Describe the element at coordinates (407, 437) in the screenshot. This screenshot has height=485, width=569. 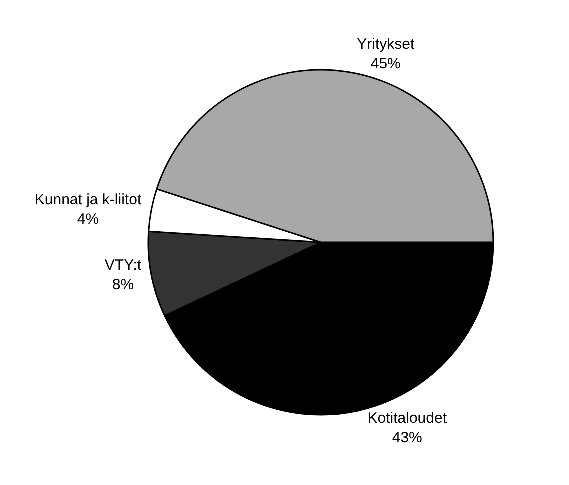
I see `data-label: 43%` at that location.